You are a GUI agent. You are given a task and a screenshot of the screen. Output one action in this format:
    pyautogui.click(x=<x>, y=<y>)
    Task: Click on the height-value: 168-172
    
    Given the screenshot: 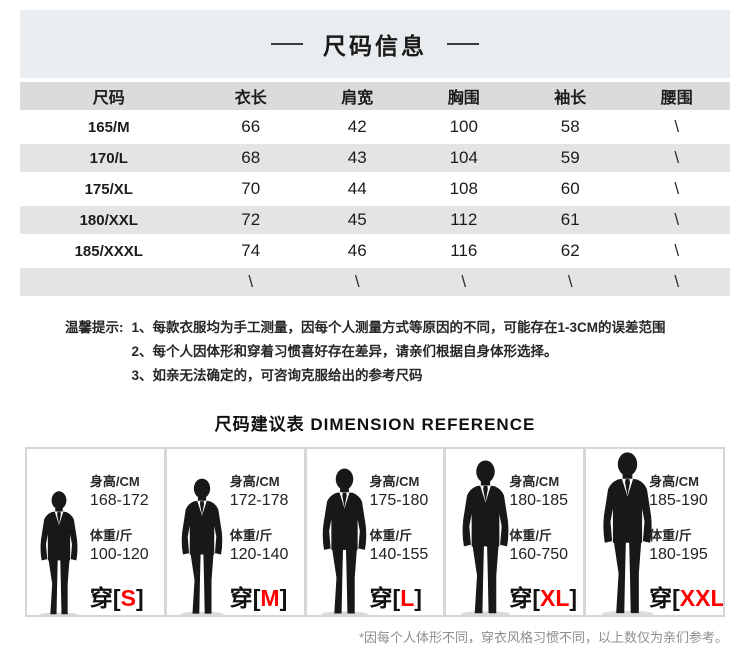 What is the action you would take?
    pyautogui.click(x=119, y=500)
    